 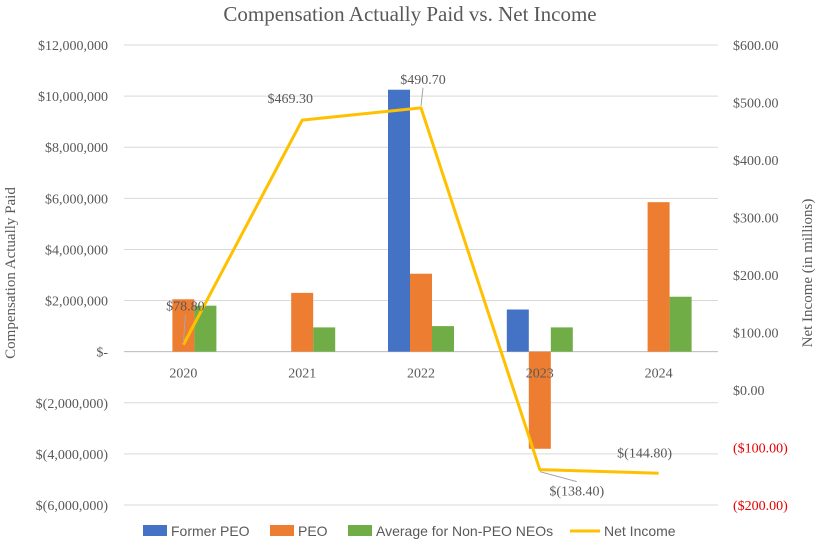 What do you see at coordinates (756, 219) in the screenshot?
I see `y2-tick-label: $300.00` at bounding box center [756, 219].